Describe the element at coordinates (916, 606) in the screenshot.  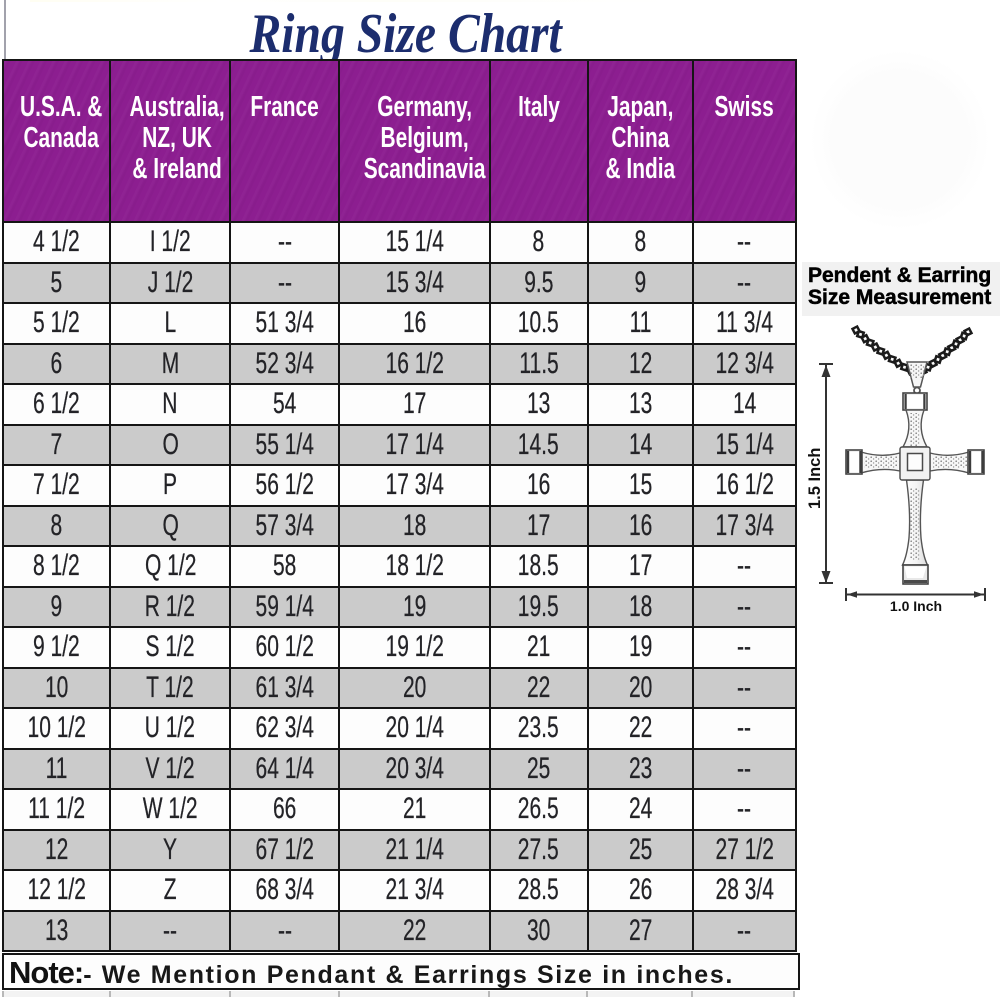
I see `svg-text: 1.0 Inch` at that location.